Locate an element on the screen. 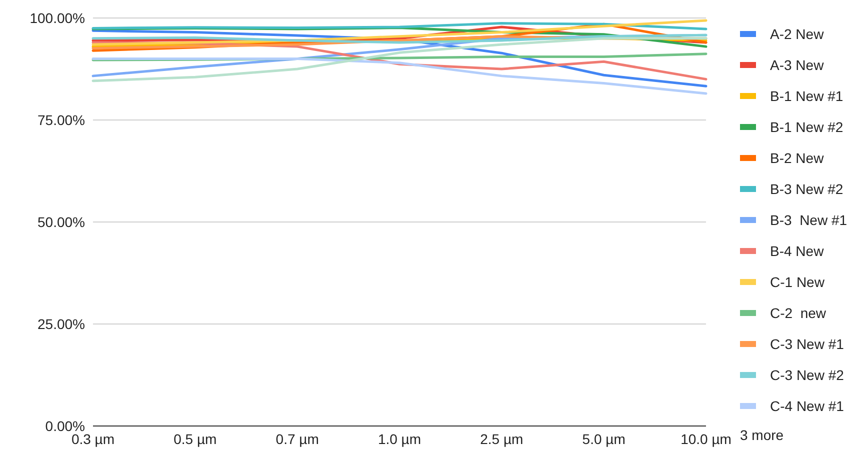  x-tick-label: 1.0 µm is located at coordinates (400, 438).